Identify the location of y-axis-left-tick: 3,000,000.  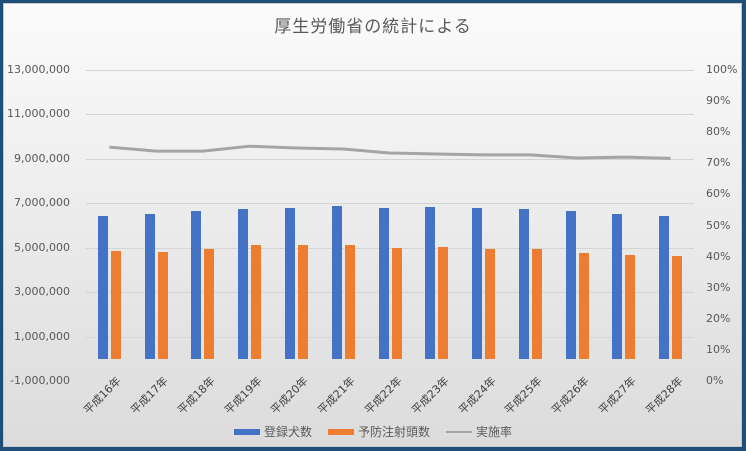
(42, 292).